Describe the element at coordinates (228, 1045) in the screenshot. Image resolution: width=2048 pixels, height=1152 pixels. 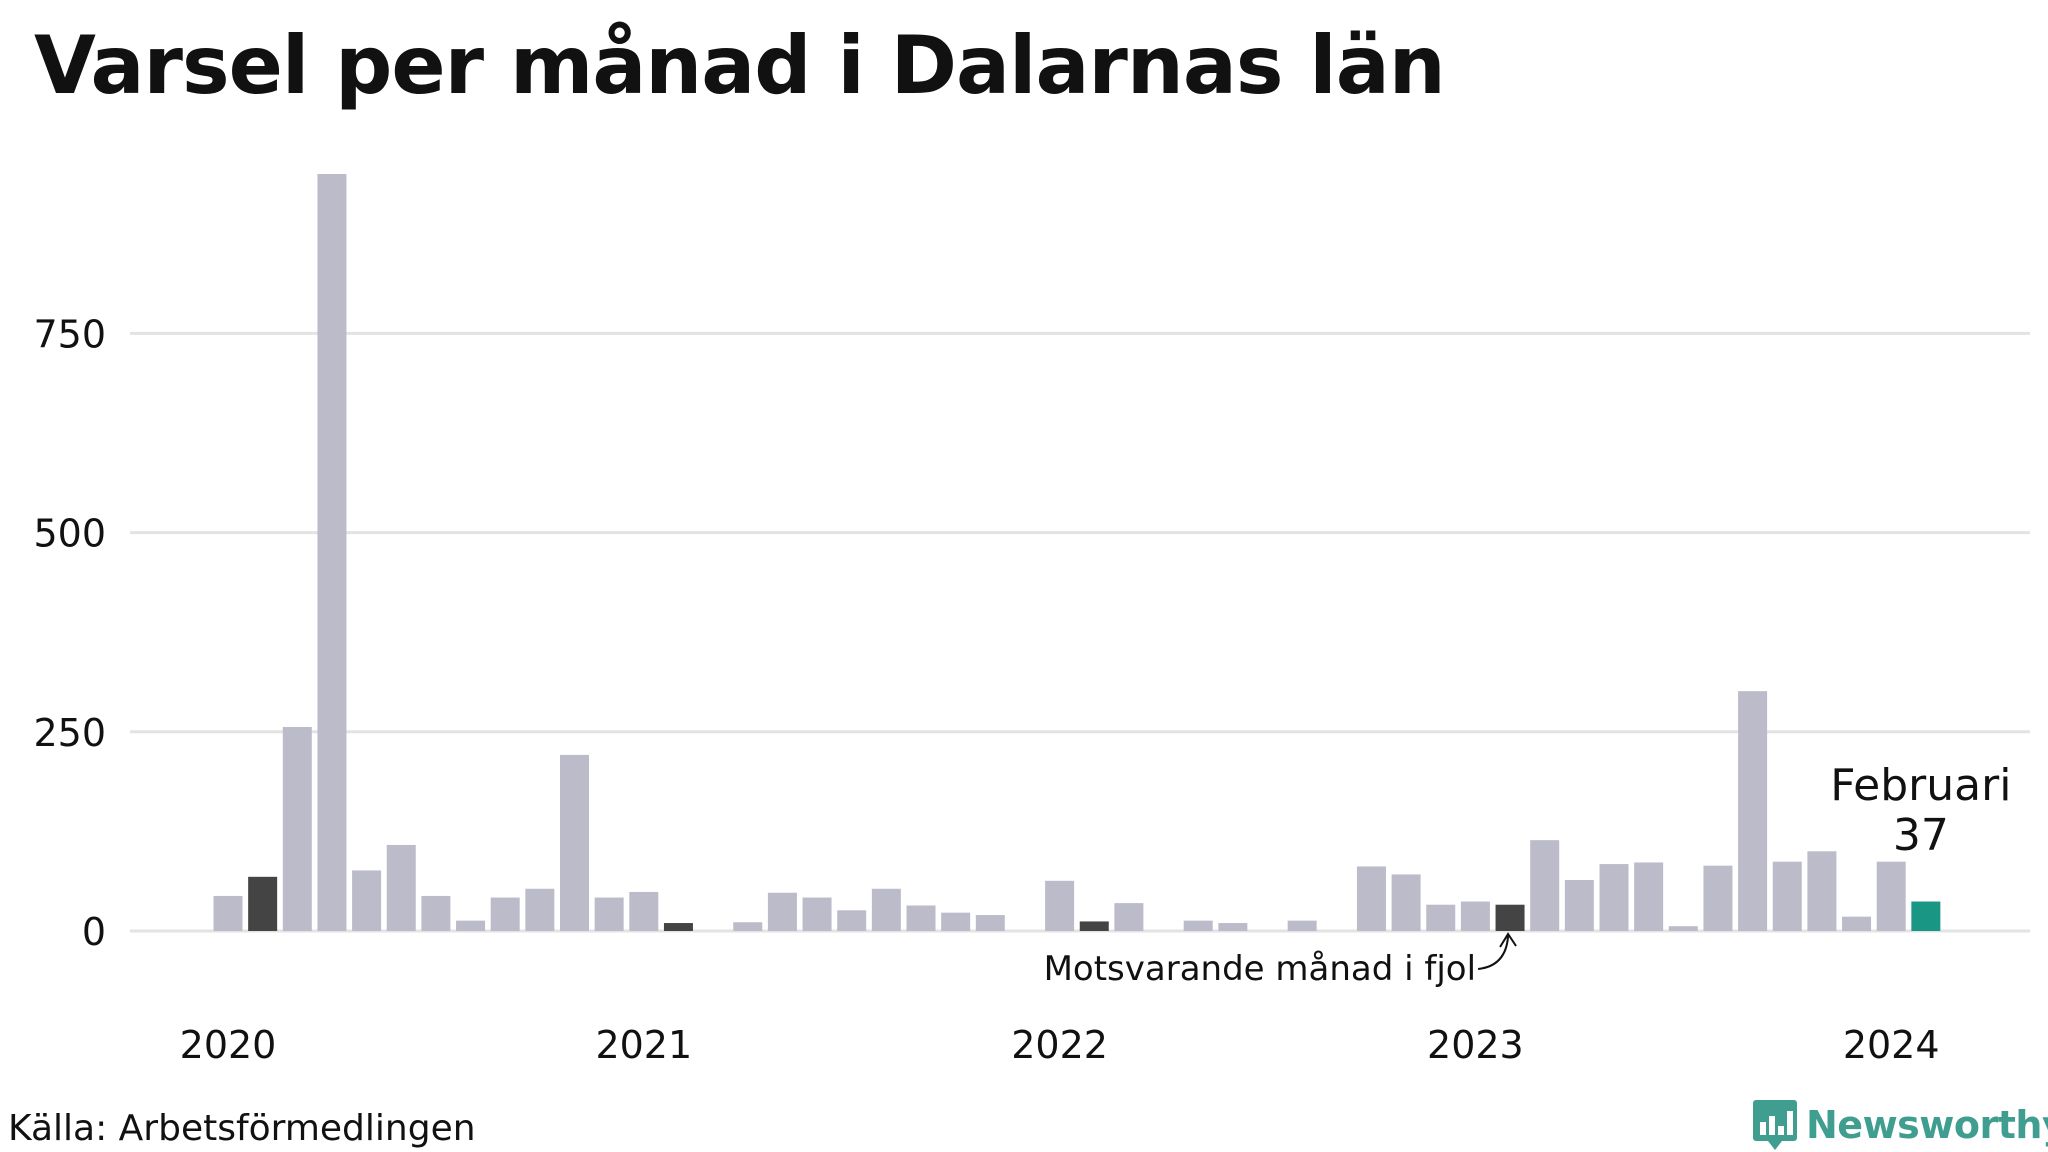
I see `x-tick-label: 2020` at that location.